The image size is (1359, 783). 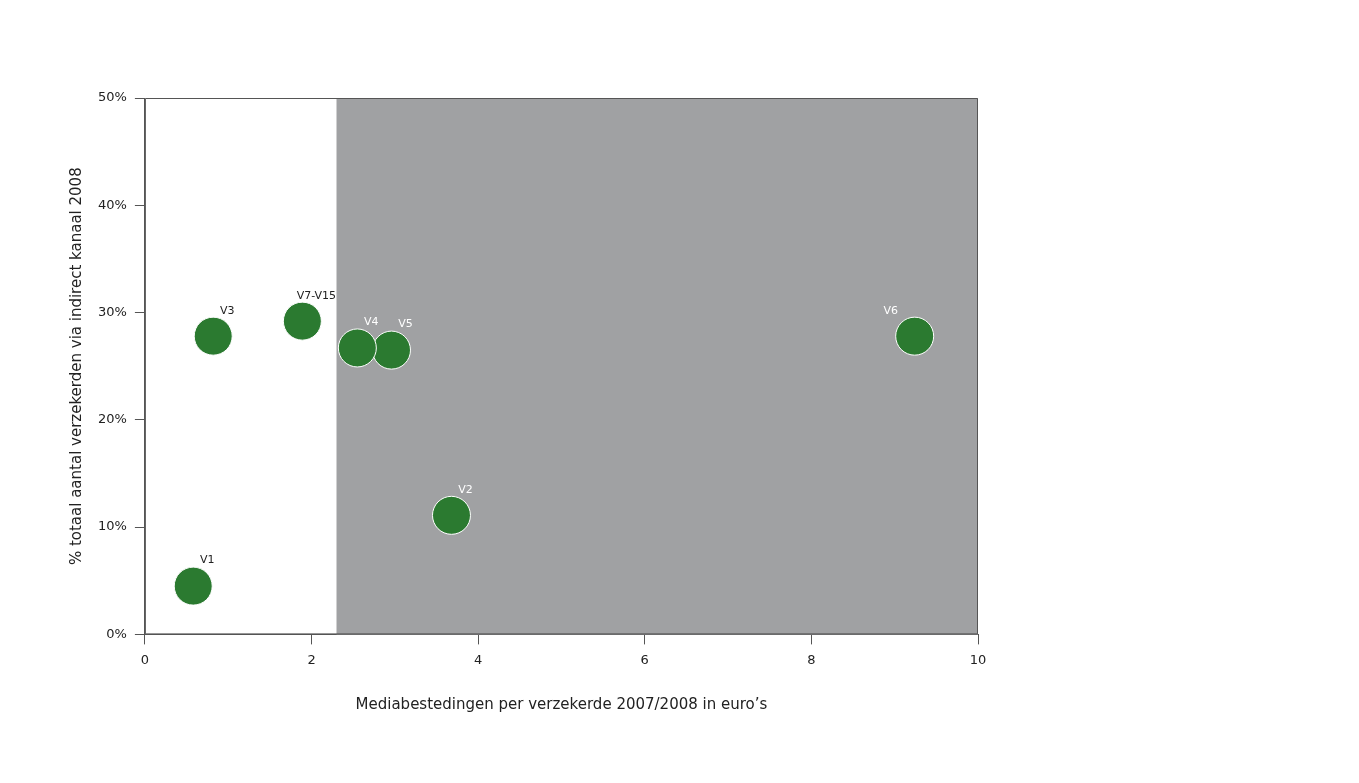 What do you see at coordinates (890, 310) in the screenshot?
I see `series-label: V6` at bounding box center [890, 310].